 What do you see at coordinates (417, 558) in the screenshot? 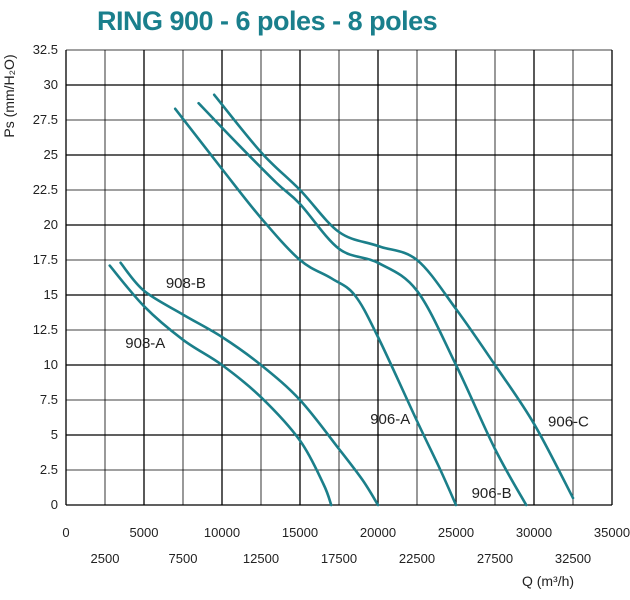
I see `x-tick-label: 22500` at bounding box center [417, 558].